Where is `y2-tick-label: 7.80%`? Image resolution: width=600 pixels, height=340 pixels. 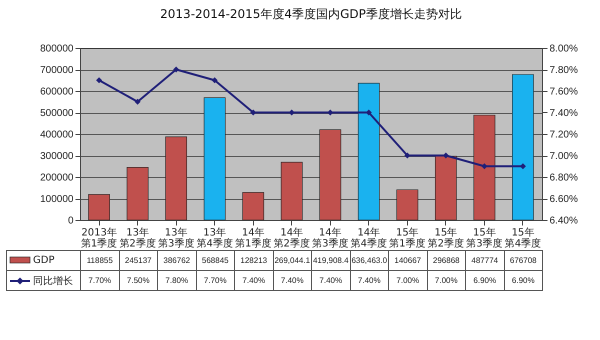 y2-tick-label: 7.80% is located at coordinates (564, 70).